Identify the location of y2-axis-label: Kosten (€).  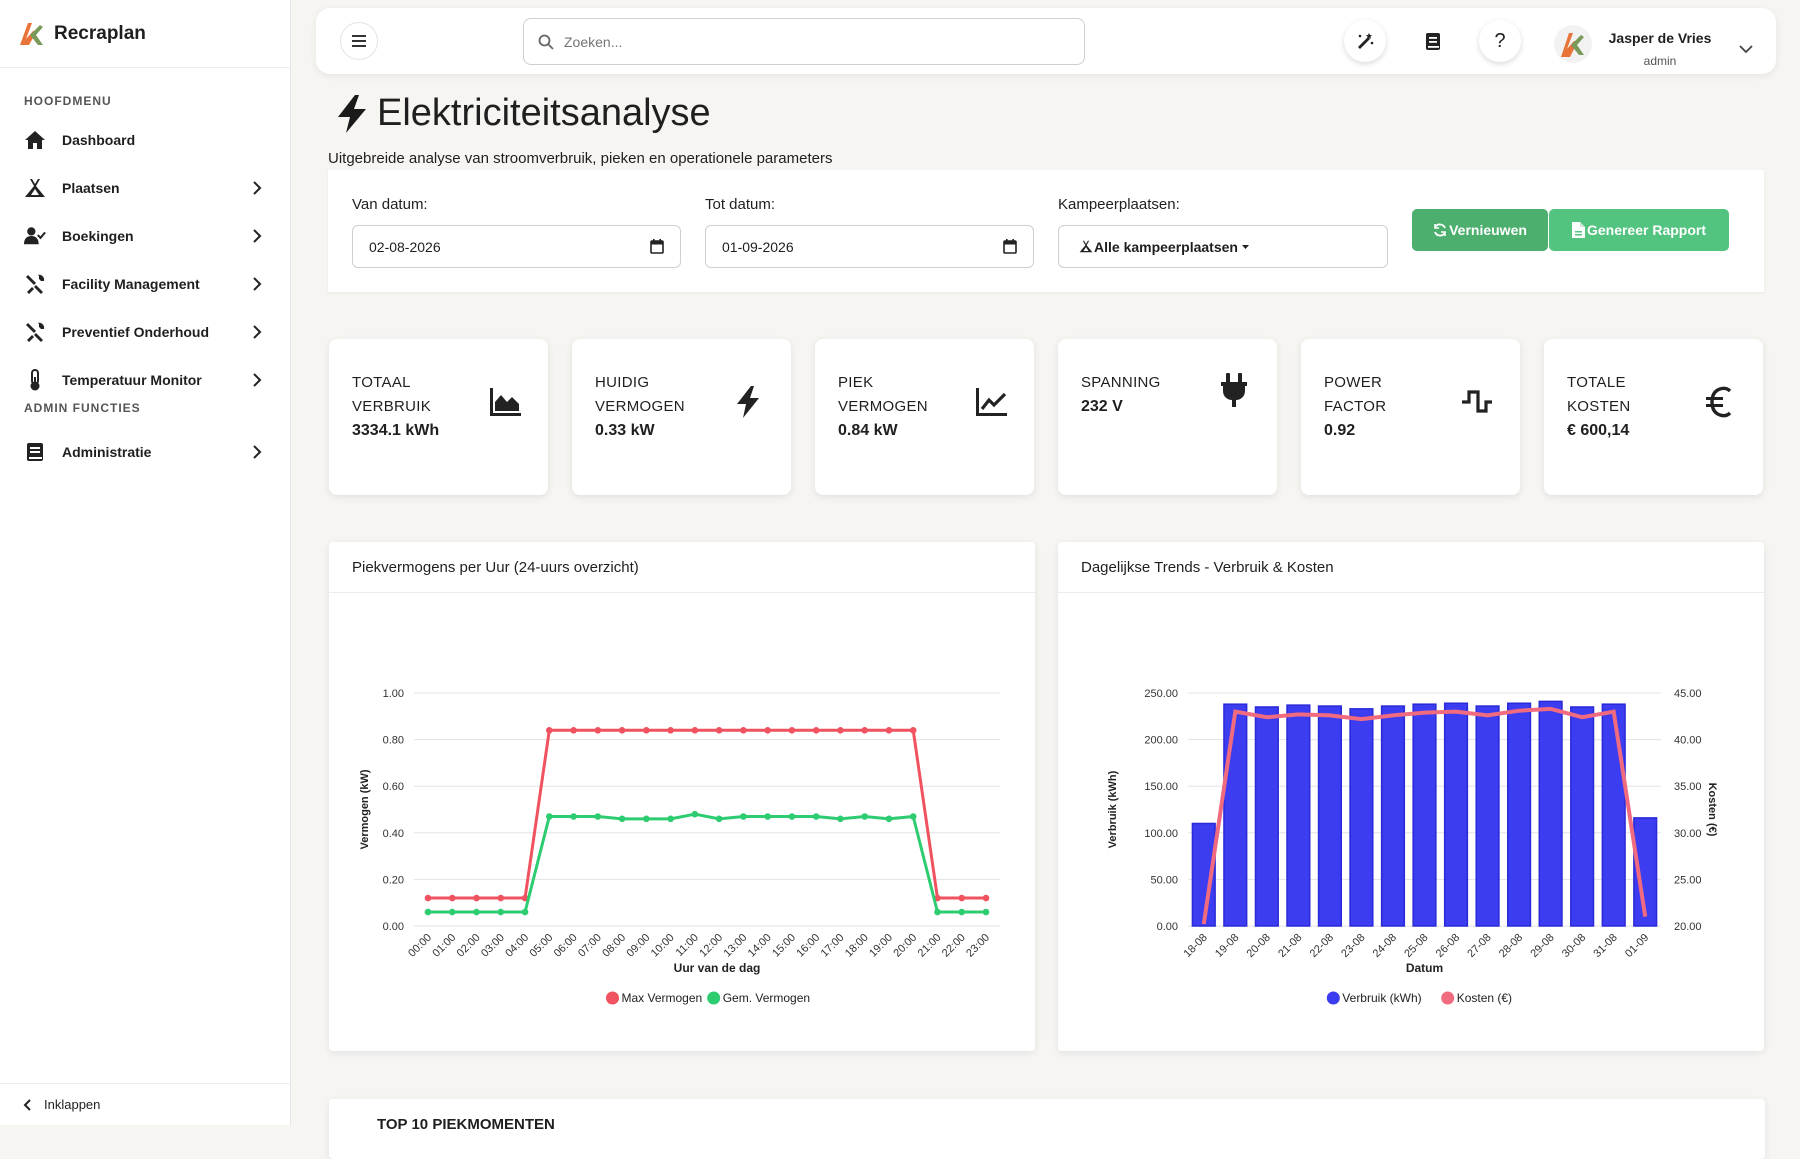
(1712, 810).